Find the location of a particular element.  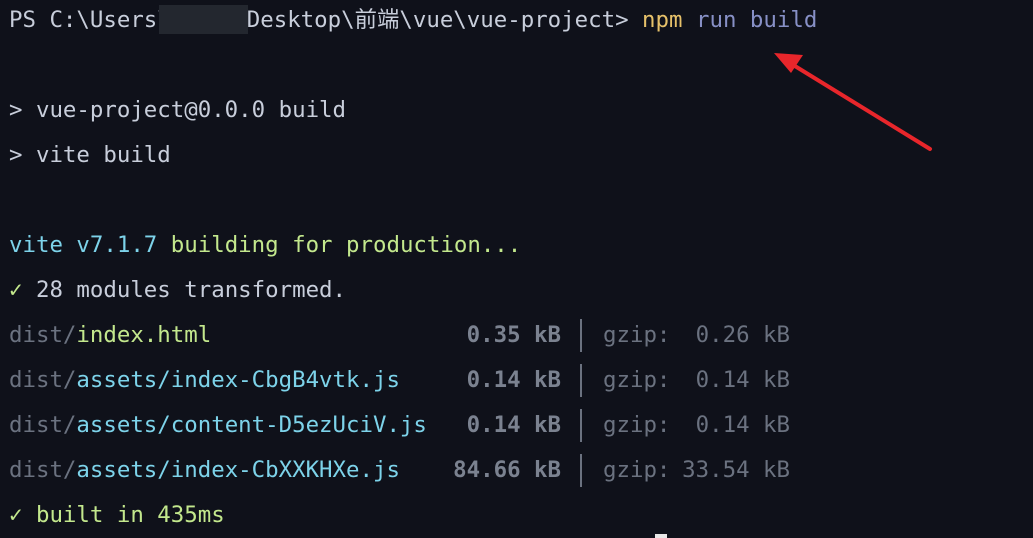

script-line-2: > vite build is located at coordinates (90, 155).